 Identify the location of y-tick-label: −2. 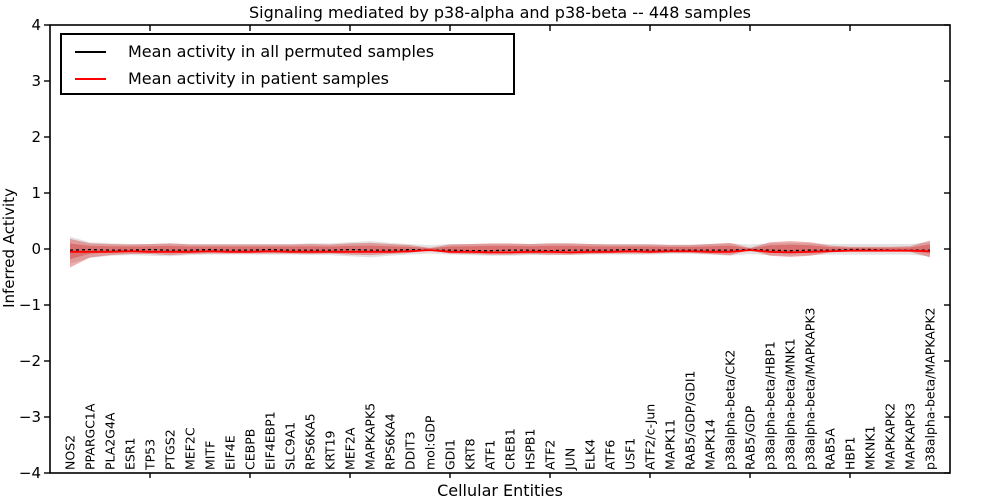
(30, 361).